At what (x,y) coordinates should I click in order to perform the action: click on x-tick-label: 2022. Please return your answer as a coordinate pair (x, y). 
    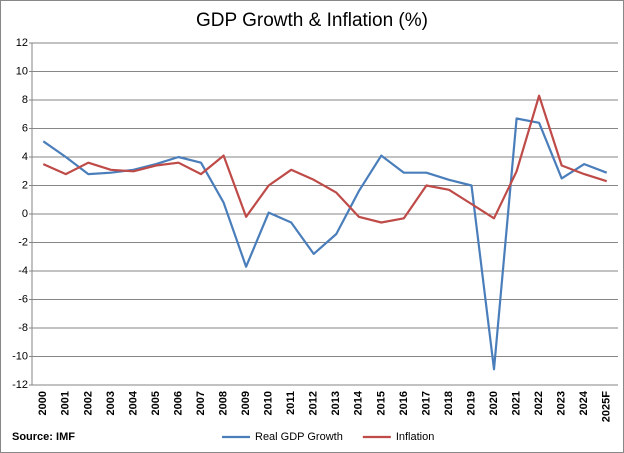
    Looking at the image, I should click on (539, 403).